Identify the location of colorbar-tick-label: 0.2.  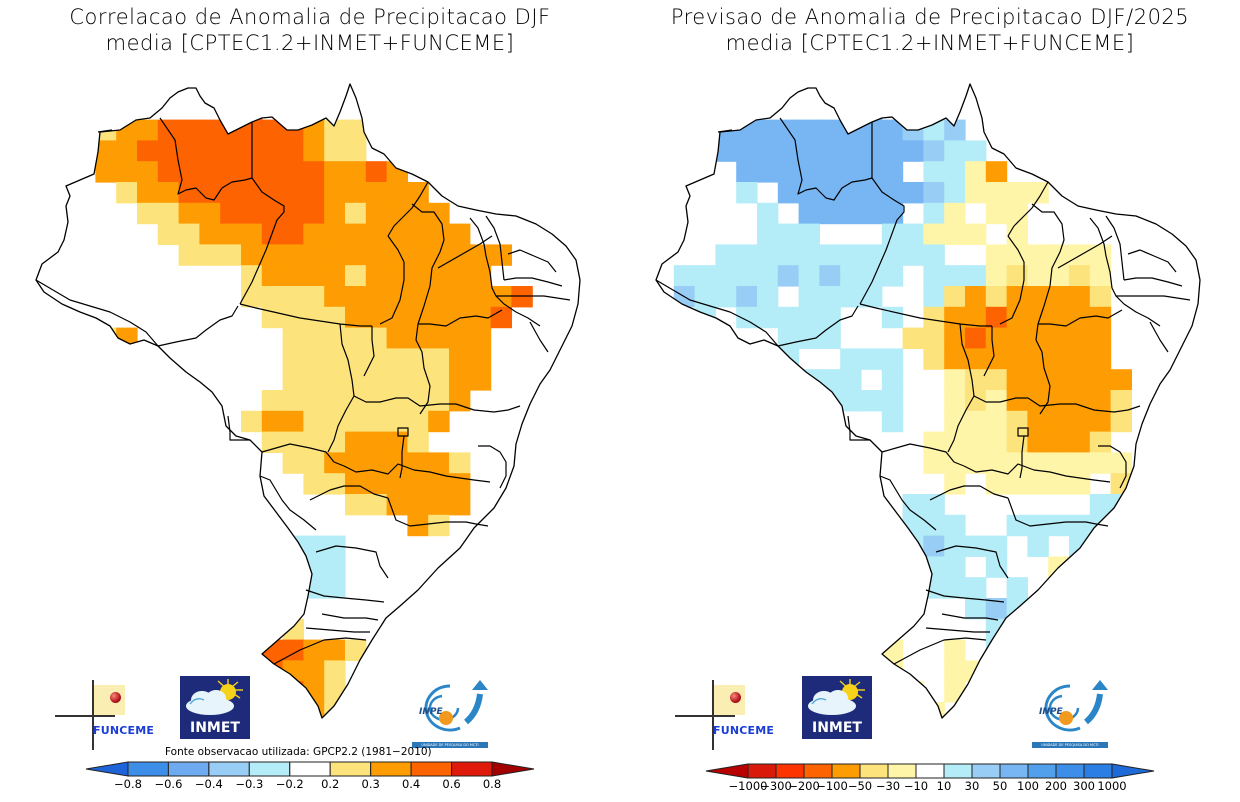
(330, 784).